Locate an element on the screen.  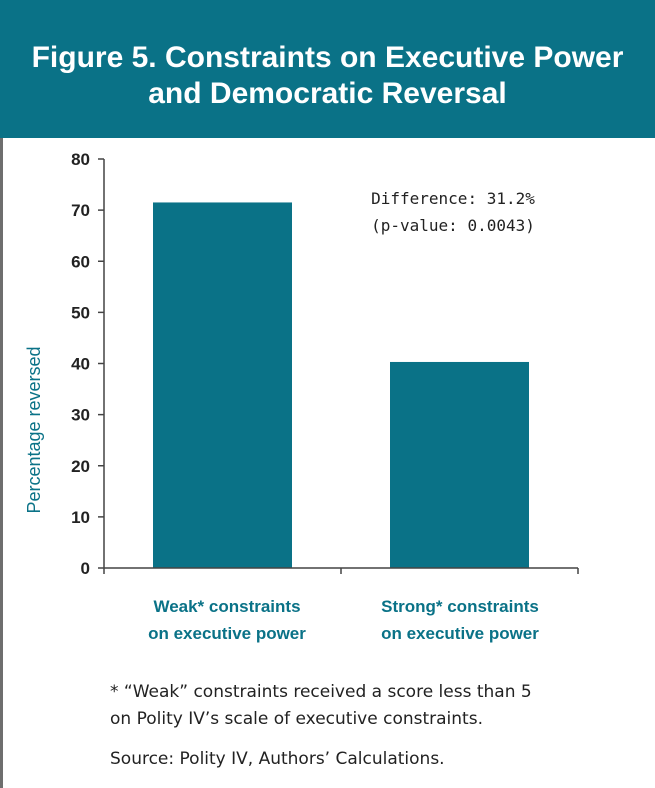
left-border-rule is located at coordinates (1, 463).